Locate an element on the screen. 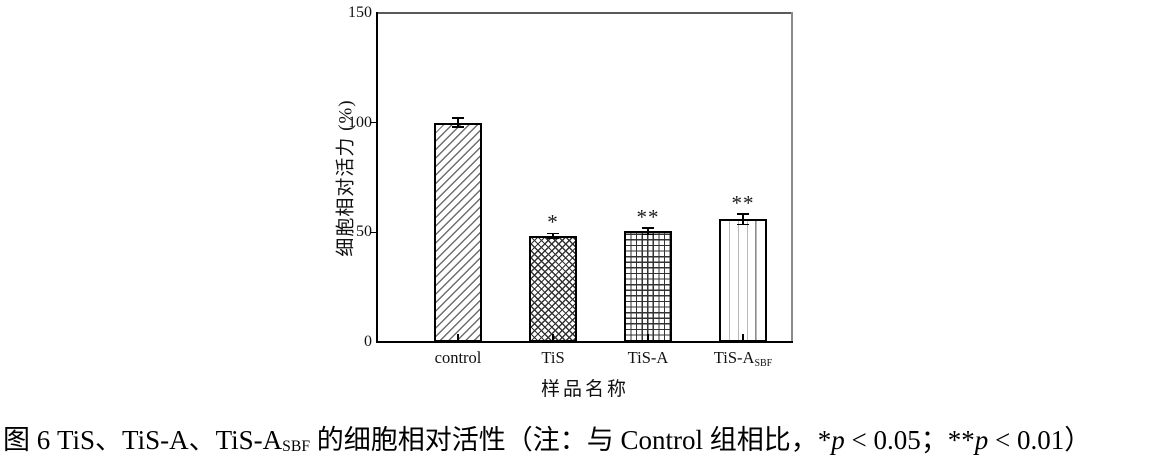 The image size is (1149, 472). x-tick-labels: control TiS TiS-A TiS-ASBF is located at coordinates (585, 360).